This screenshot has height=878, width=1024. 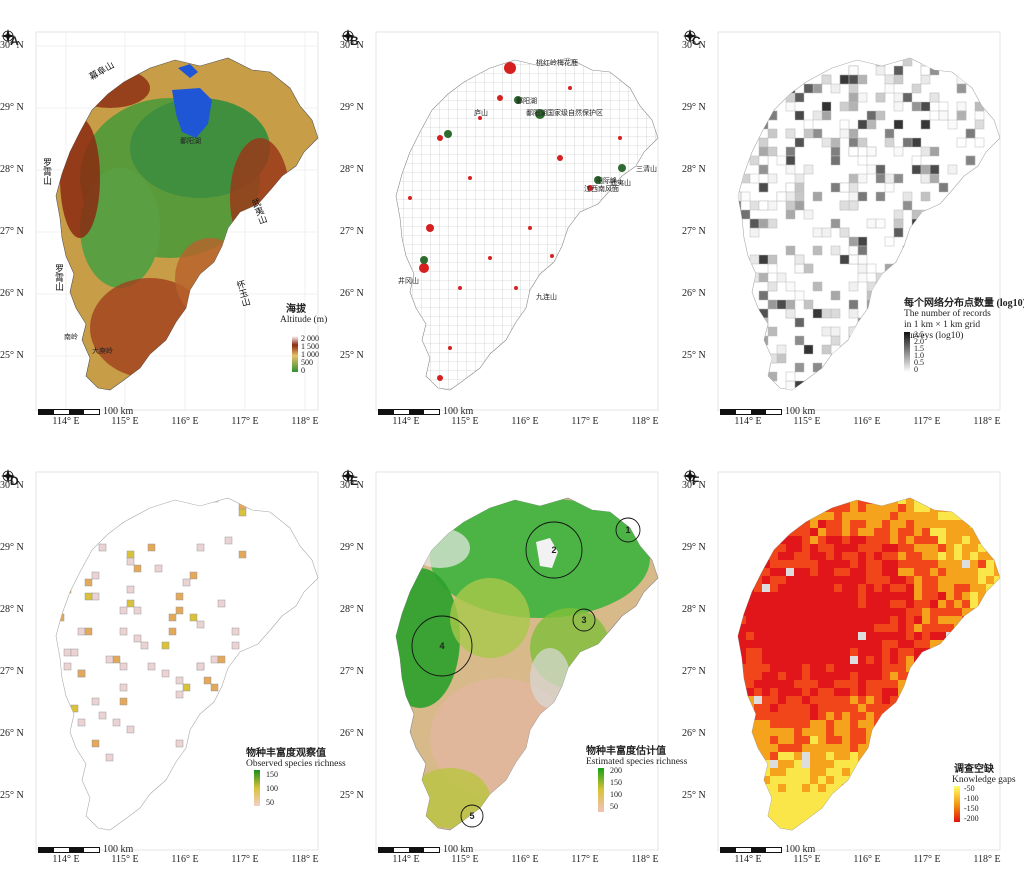 What do you see at coordinates (348, 476) in the screenshot?
I see `north-arrow-icon` at bounding box center [348, 476].